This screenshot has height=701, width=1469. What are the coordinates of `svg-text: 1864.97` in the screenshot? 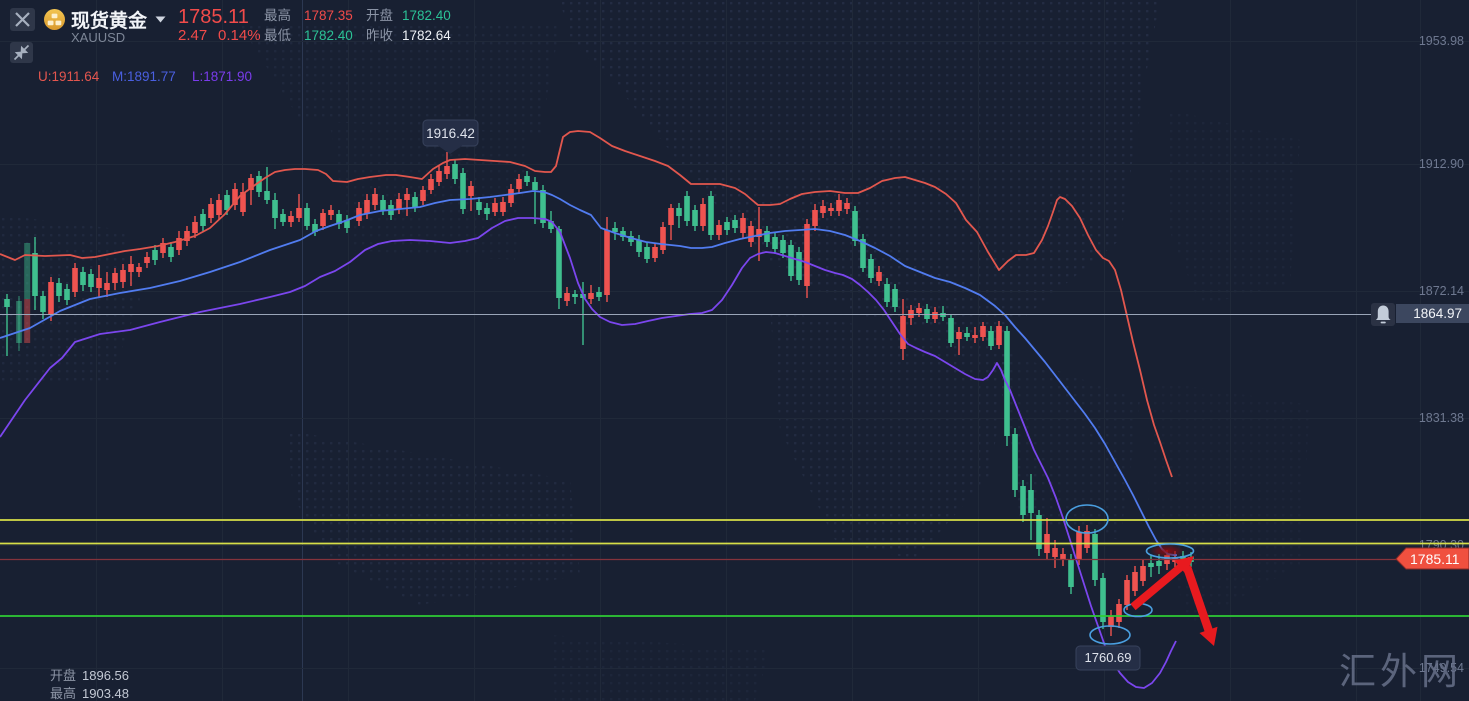 It's located at (1437, 313).